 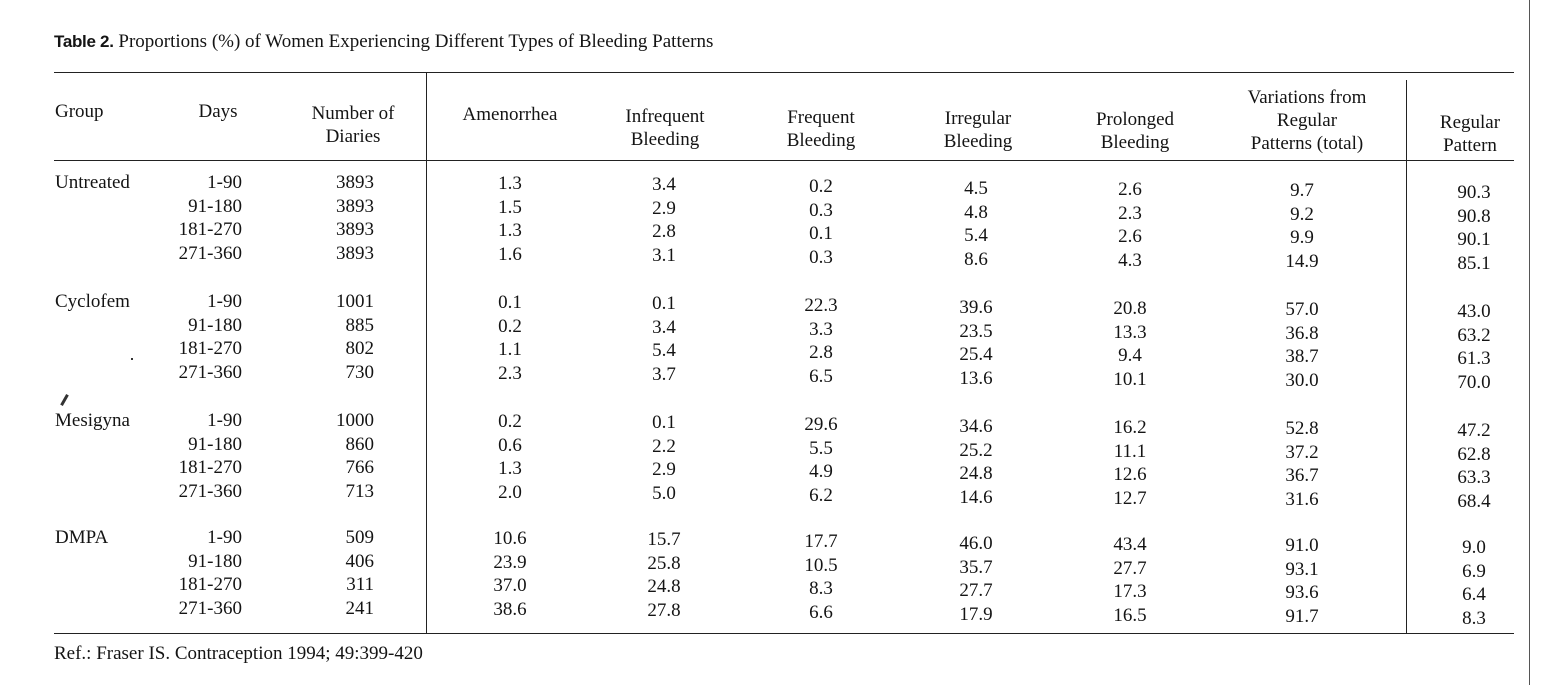 I want to click on cell-variations: 9.2, so click(x=1302, y=214).